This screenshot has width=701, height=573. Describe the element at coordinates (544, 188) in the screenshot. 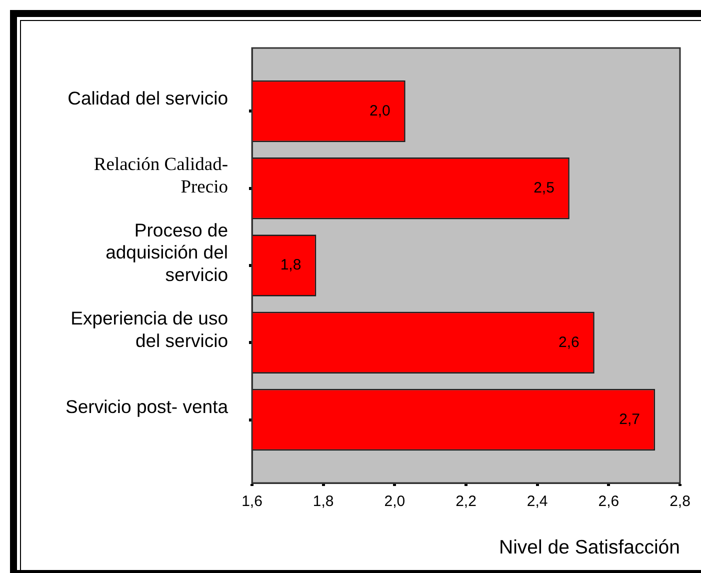

I see `data-label: 2,5` at that location.